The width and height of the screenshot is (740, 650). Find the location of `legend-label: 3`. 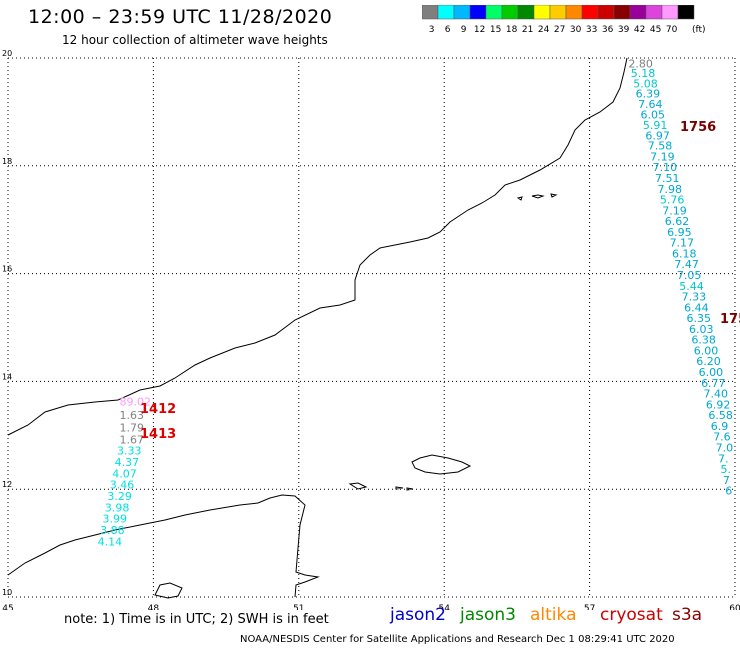

legend-label: 3 is located at coordinates (432, 30).